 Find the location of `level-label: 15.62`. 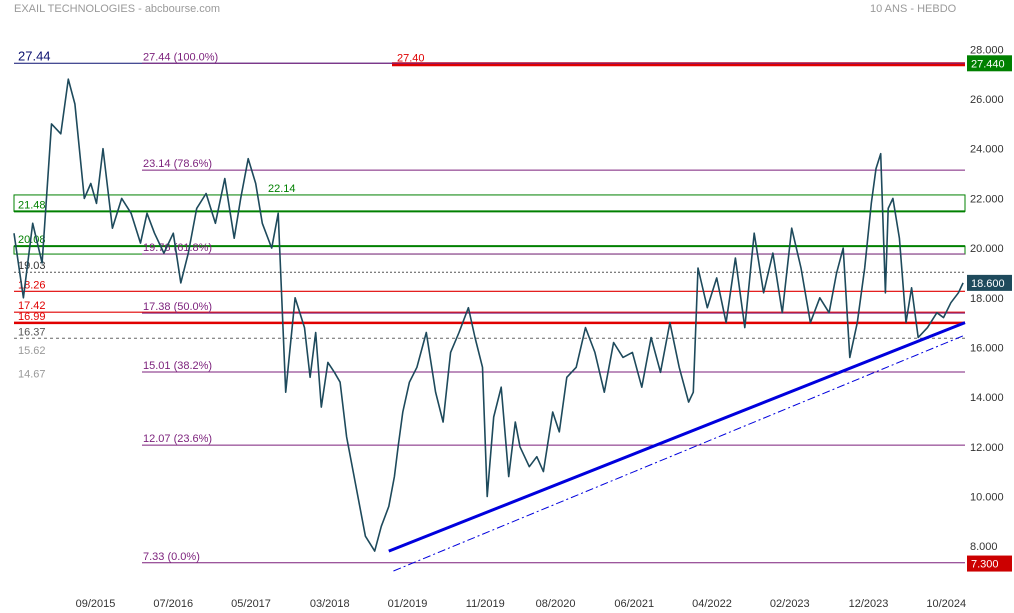

level-label: 15.62 is located at coordinates (32, 351).